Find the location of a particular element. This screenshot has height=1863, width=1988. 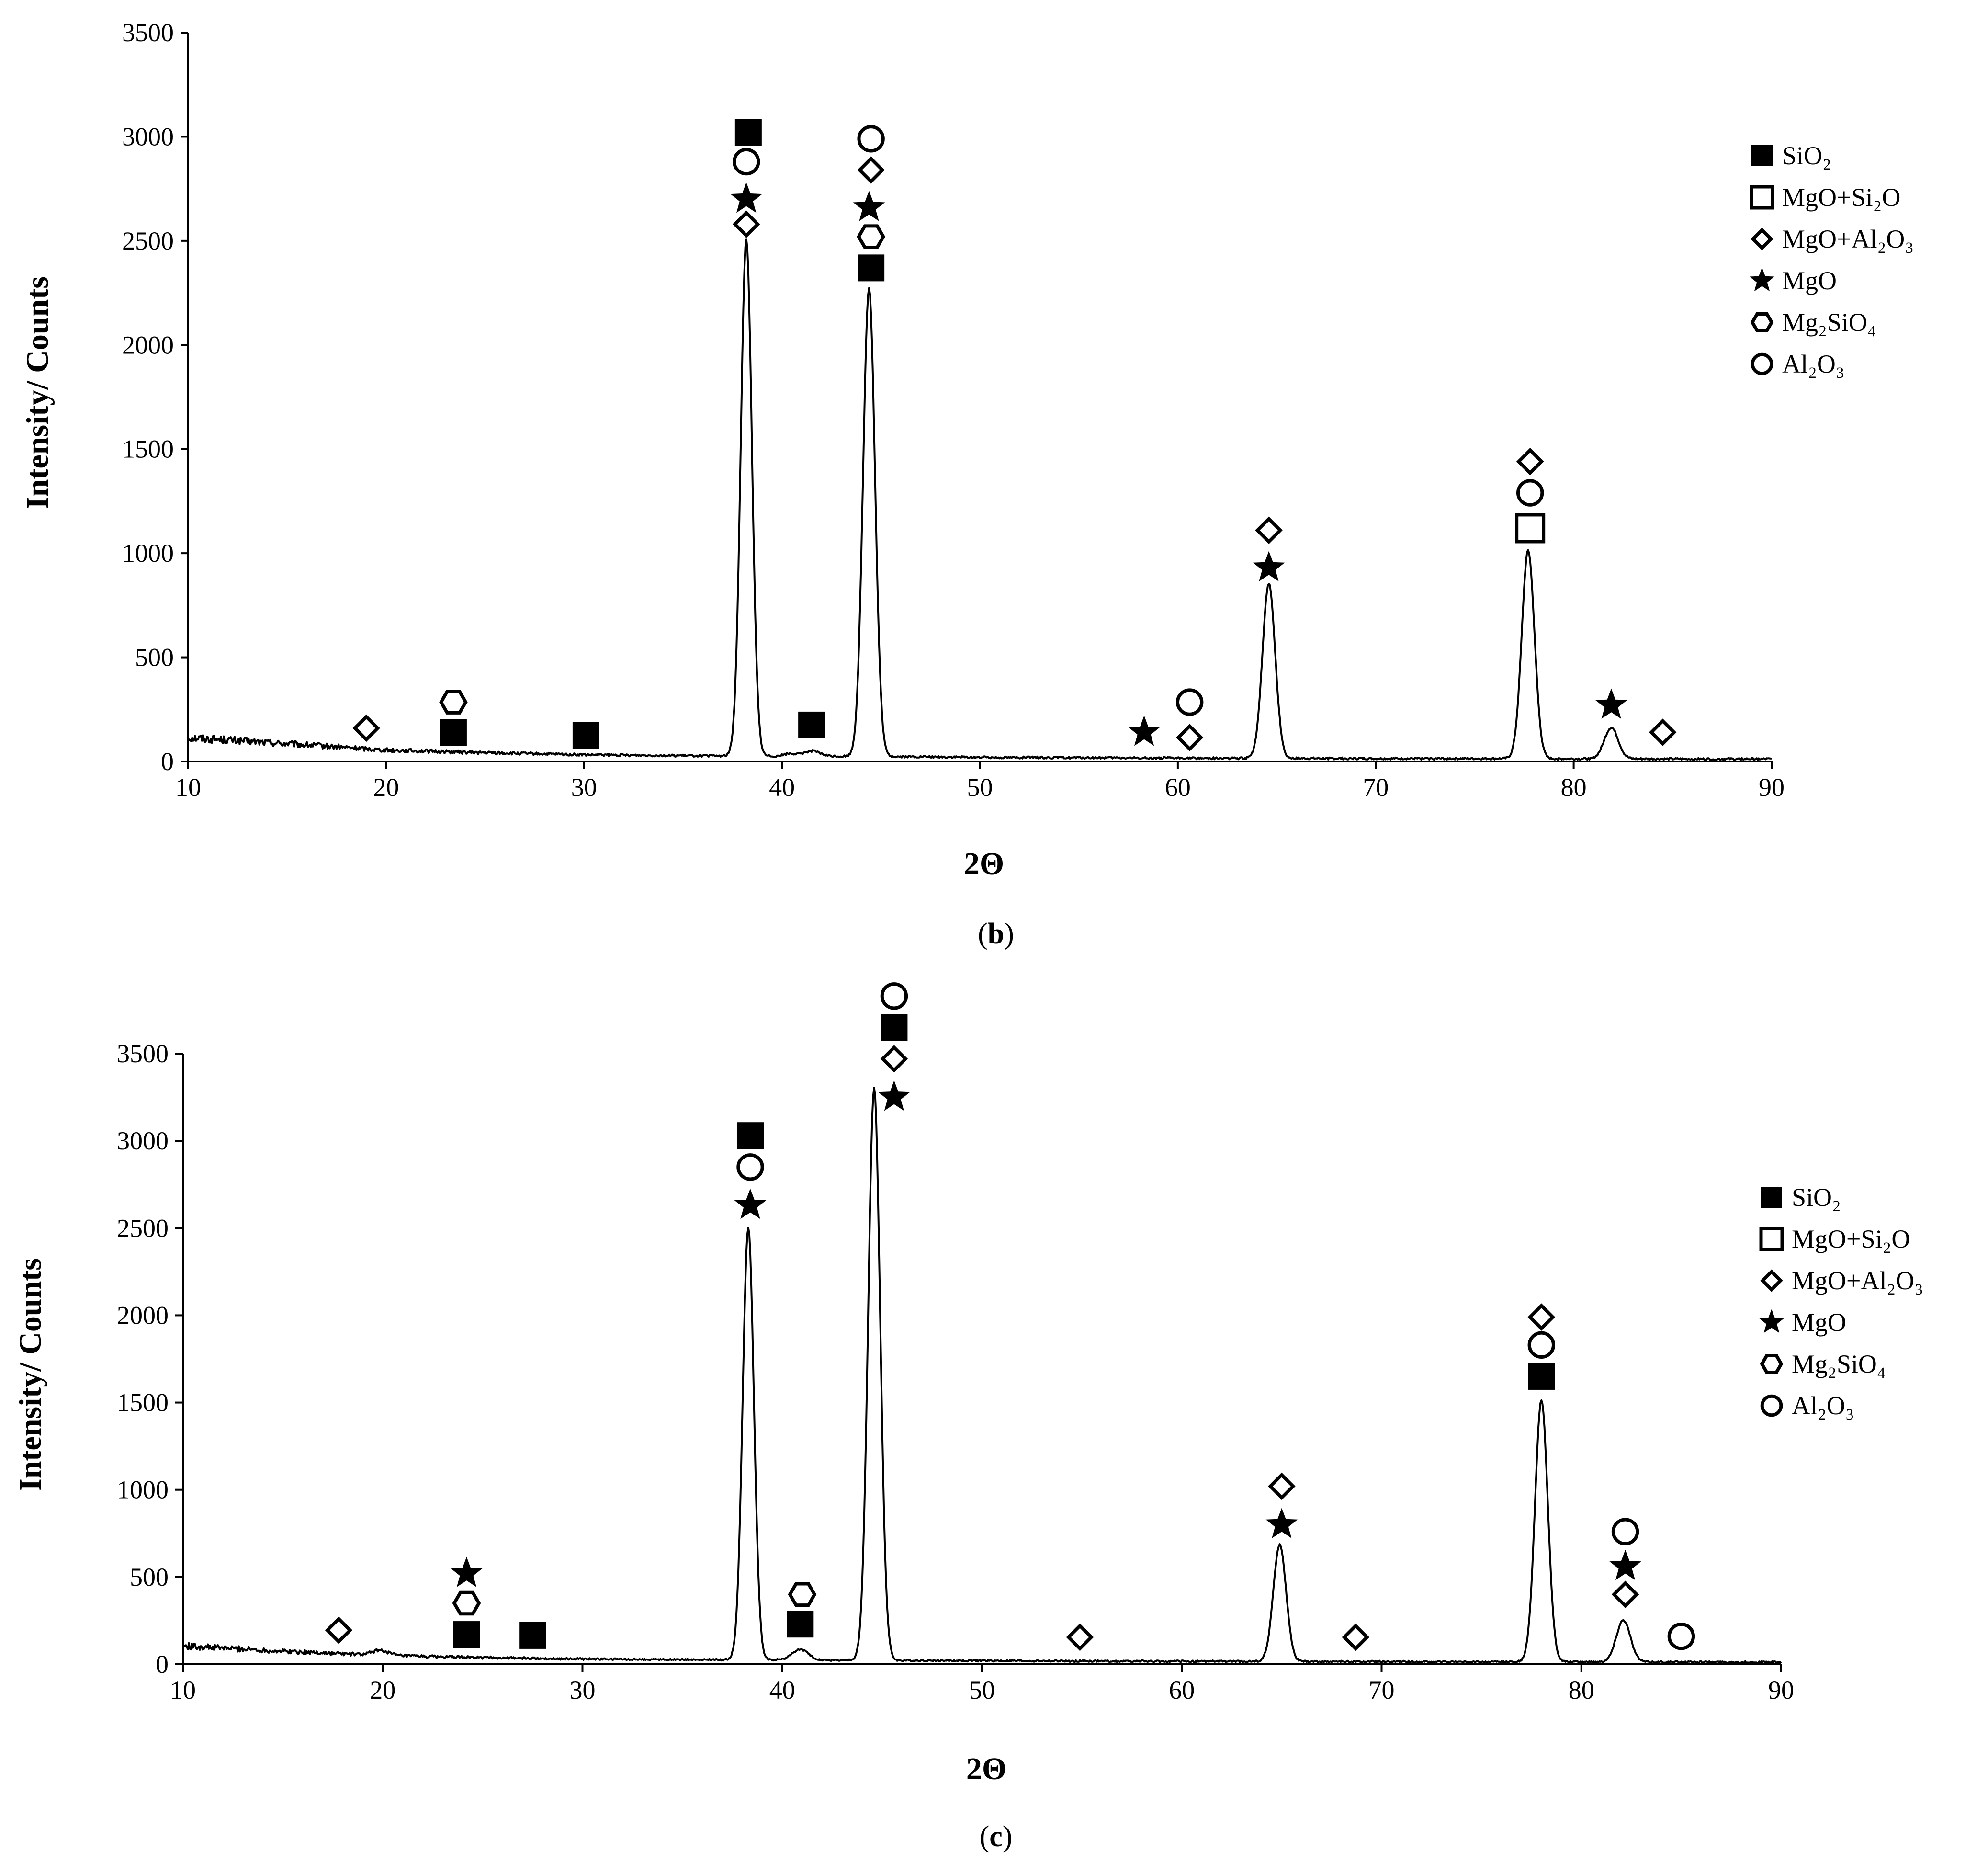

panel-c-legend: SiO₂ MgO+Si₂O MgO+Al₂O₃ MgO Mg₂SiO₄ Al₂O₃ is located at coordinates (1841, 1301).